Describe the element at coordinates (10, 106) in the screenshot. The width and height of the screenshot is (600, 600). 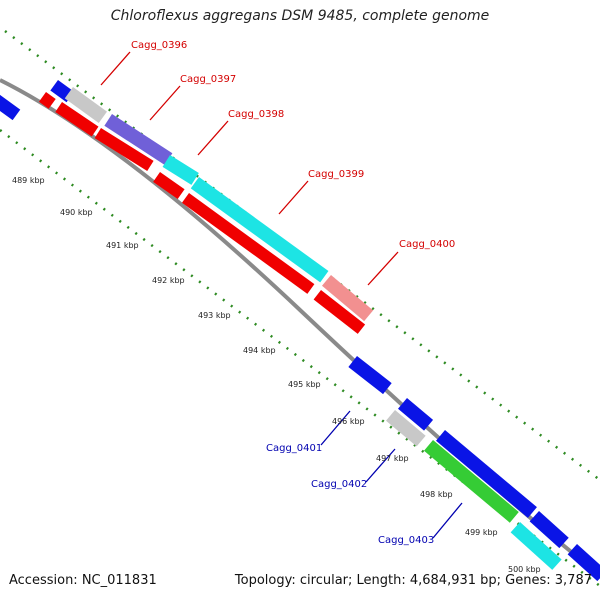
I see `gene-blue-left` at that location.